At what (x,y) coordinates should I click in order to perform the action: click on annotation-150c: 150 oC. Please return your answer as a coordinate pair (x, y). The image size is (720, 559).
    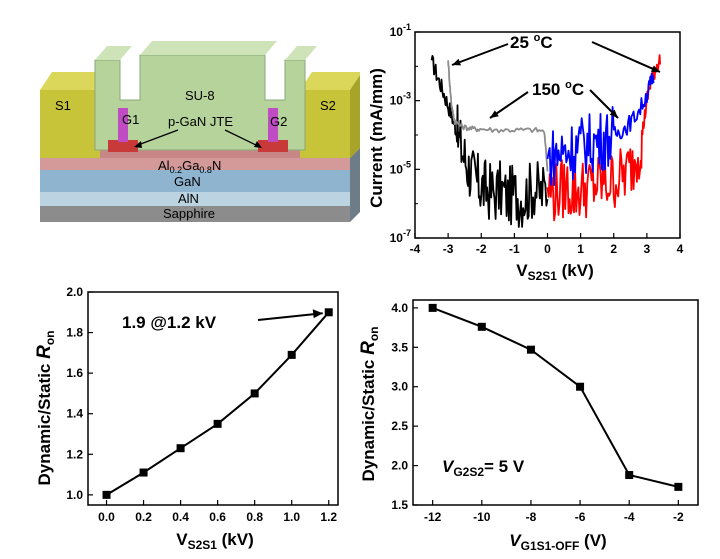
    Looking at the image, I should click on (558, 89).